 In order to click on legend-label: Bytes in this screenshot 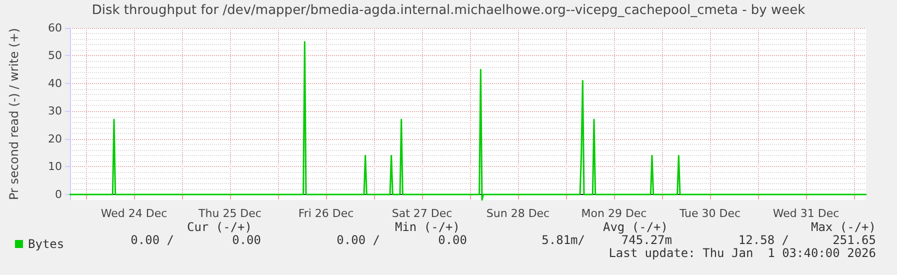, I will do `click(46, 244)`.